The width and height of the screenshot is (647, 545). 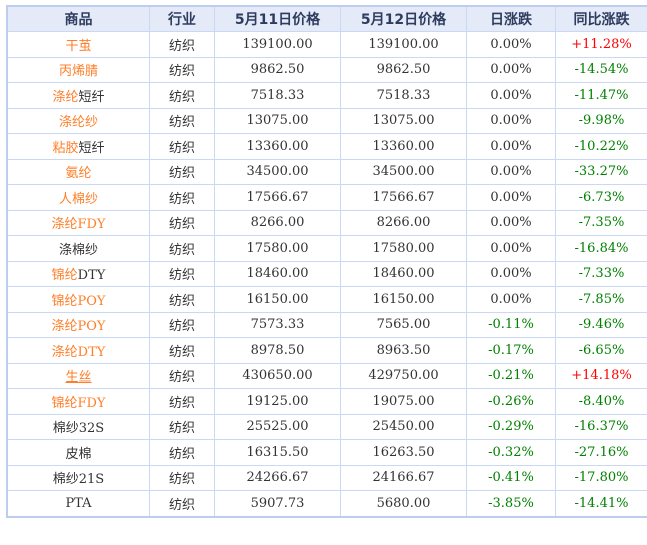 What do you see at coordinates (79, 326) in the screenshot?
I see `product-link: 涤纶POY` at bounding box center [79, 326].